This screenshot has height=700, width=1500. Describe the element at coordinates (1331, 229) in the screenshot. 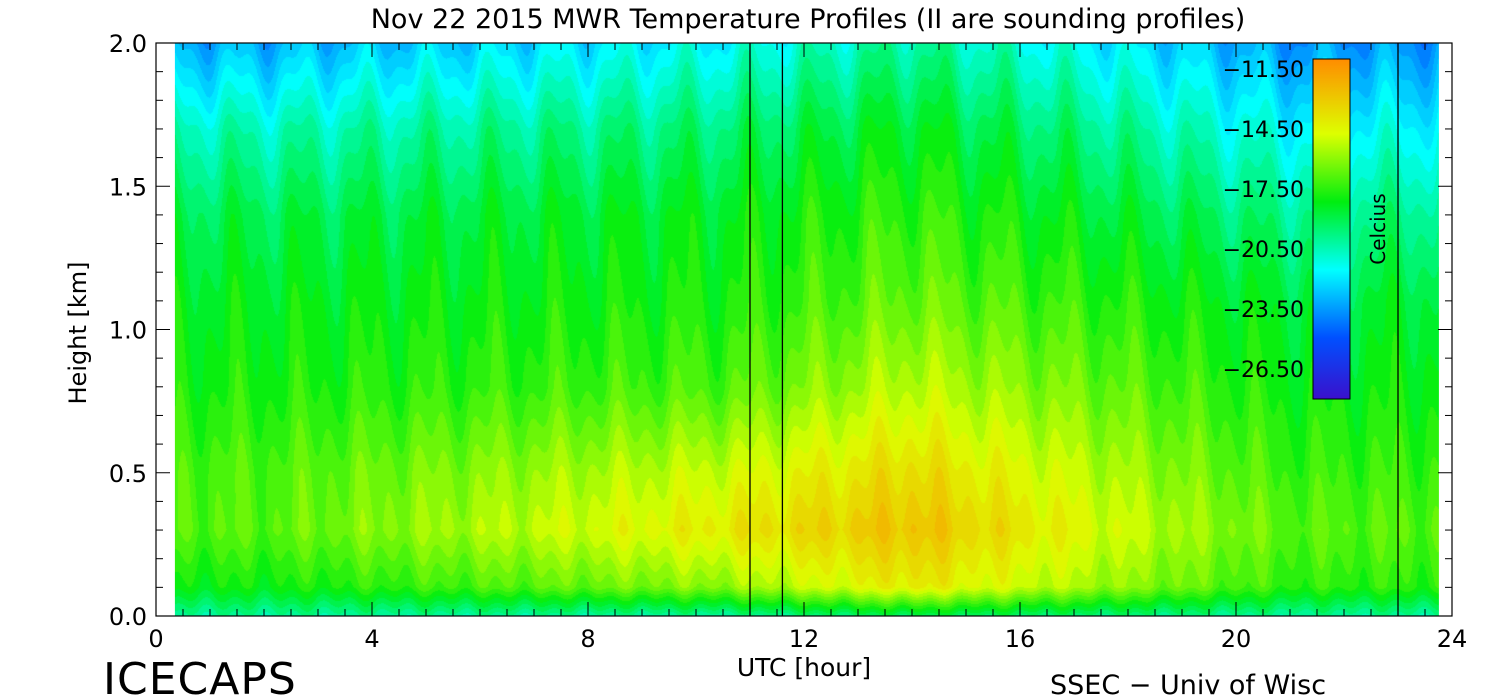

I see `colorbar-gradient` at that location.